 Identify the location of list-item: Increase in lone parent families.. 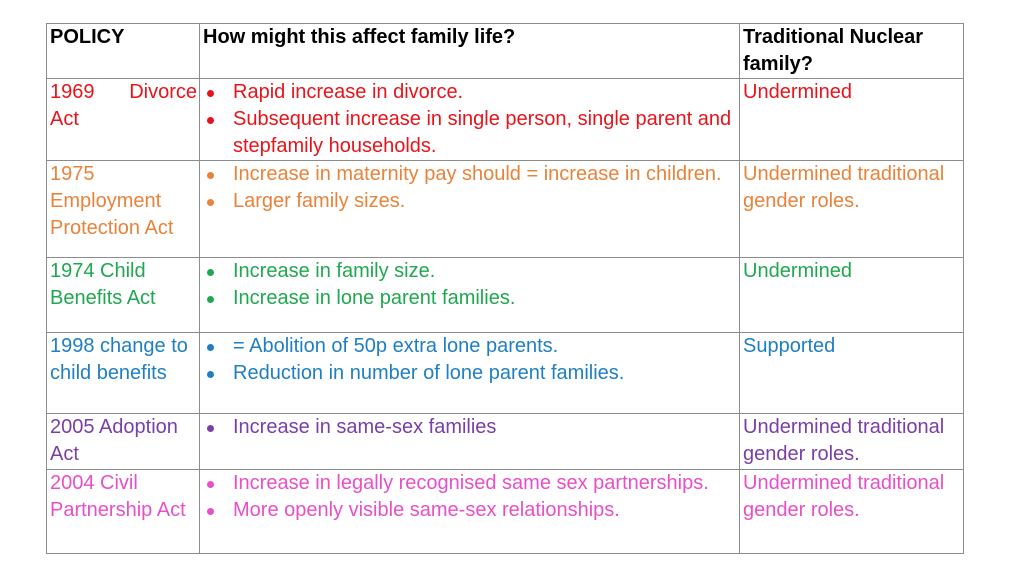
(470, 298).